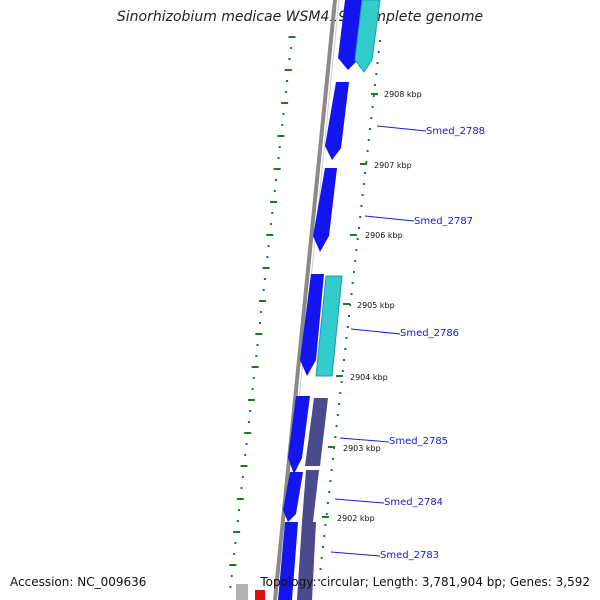 The width and height of the screenshot is (600, 600). What do you see at coordinates (260, 595) in the screenshot?
I see `red-marker` at bounding box center [260, 595].